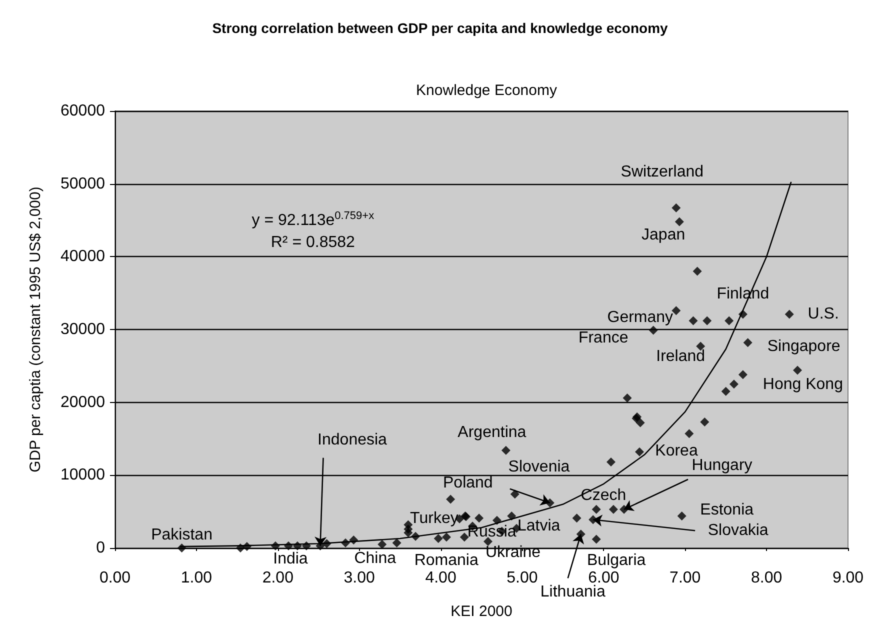  What do you see at coordinates (848, 578) in the screenshot?
I see `x-tick-label: 9.00` at bounding box center [848, 578].